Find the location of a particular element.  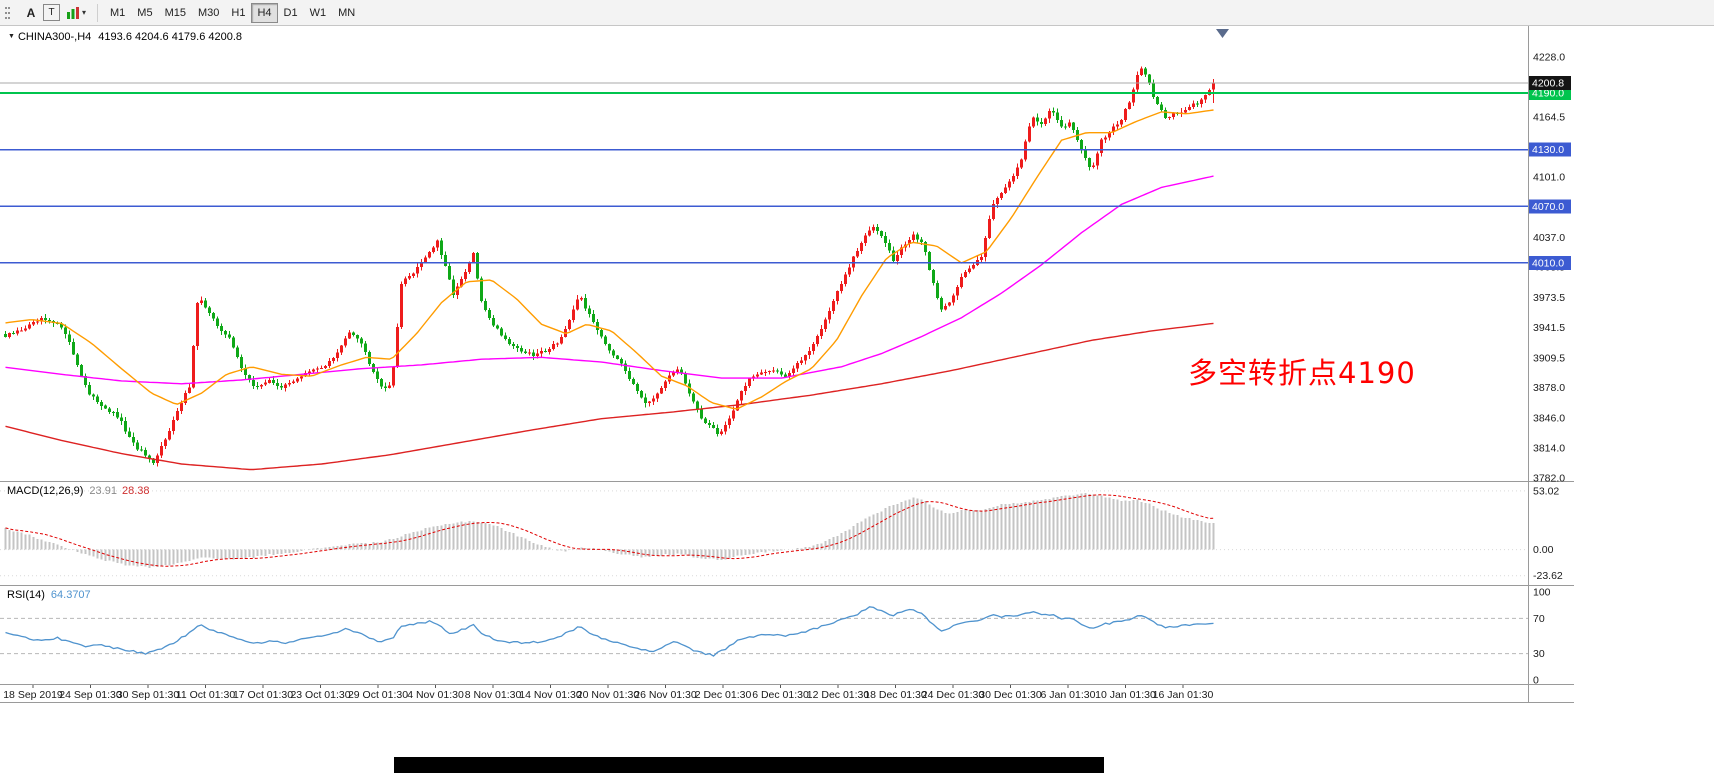

timeframe-button-w1: W1 is located at coordinates (318, 13).